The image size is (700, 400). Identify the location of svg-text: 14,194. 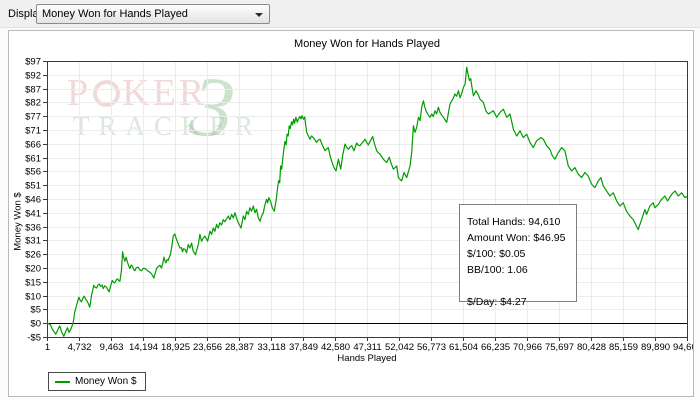
(143, 347).